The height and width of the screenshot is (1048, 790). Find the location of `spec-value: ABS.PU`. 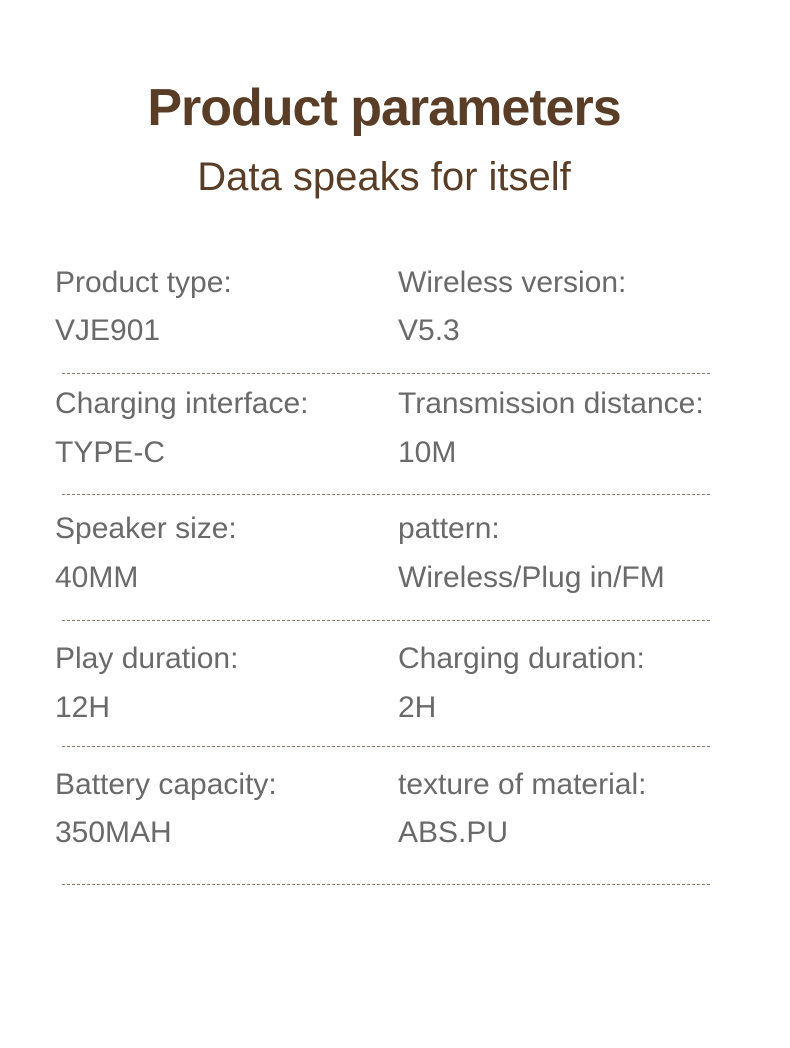

spec-value: ABS.PU is located at coordinates (453, 832).